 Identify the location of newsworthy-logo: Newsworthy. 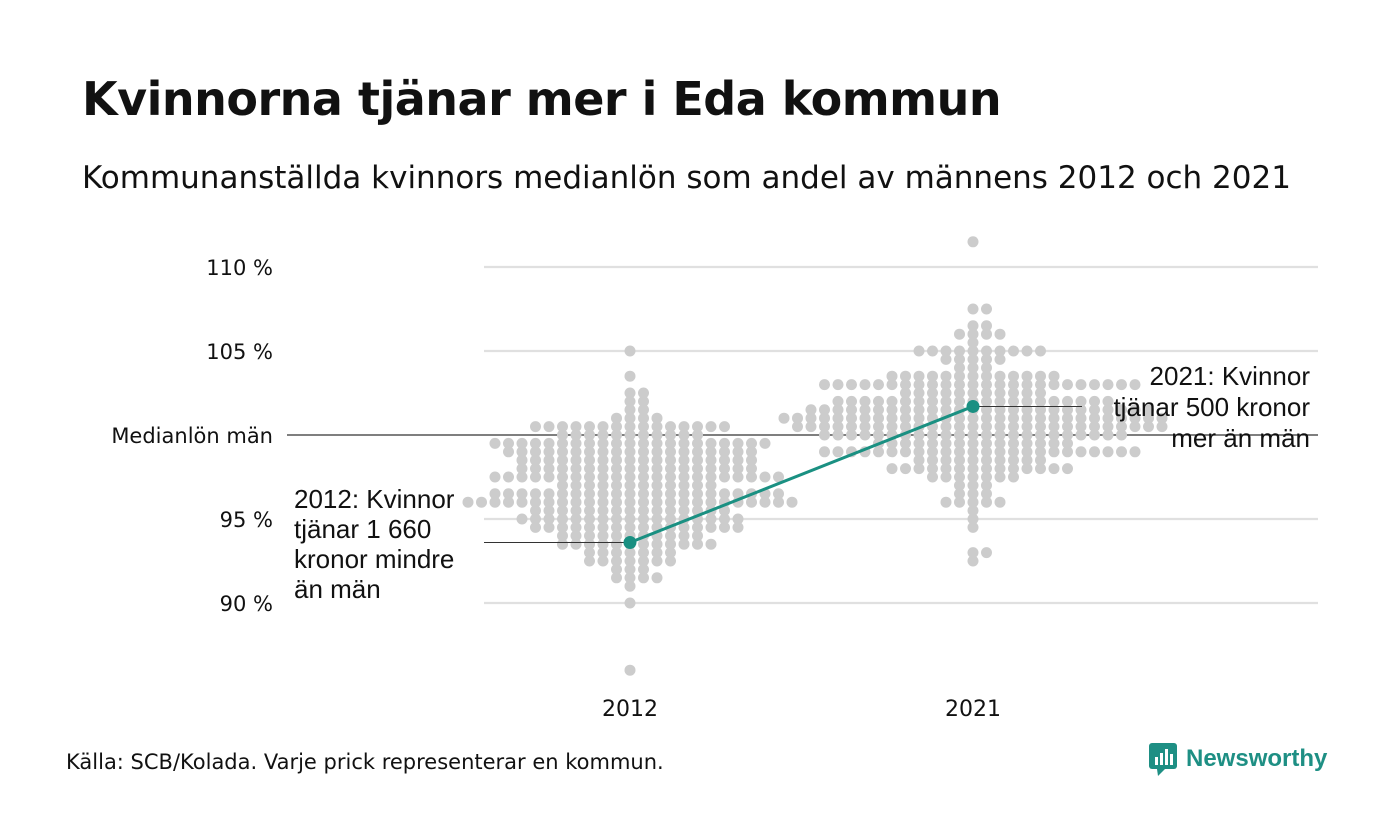
(1237, 759).